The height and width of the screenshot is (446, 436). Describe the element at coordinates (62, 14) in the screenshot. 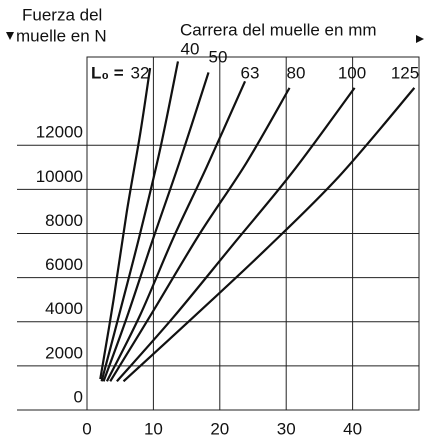

I see `y-axis-label: Fuerza del` at that location.